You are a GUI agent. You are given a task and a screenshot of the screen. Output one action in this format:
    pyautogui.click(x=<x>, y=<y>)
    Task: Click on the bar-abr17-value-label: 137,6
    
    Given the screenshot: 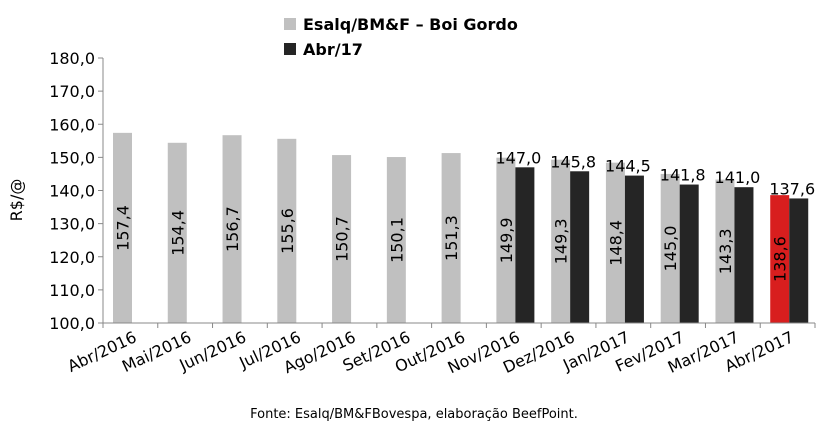 What is the action you would take?
    pyautogui.click(x=792, y=188)
    